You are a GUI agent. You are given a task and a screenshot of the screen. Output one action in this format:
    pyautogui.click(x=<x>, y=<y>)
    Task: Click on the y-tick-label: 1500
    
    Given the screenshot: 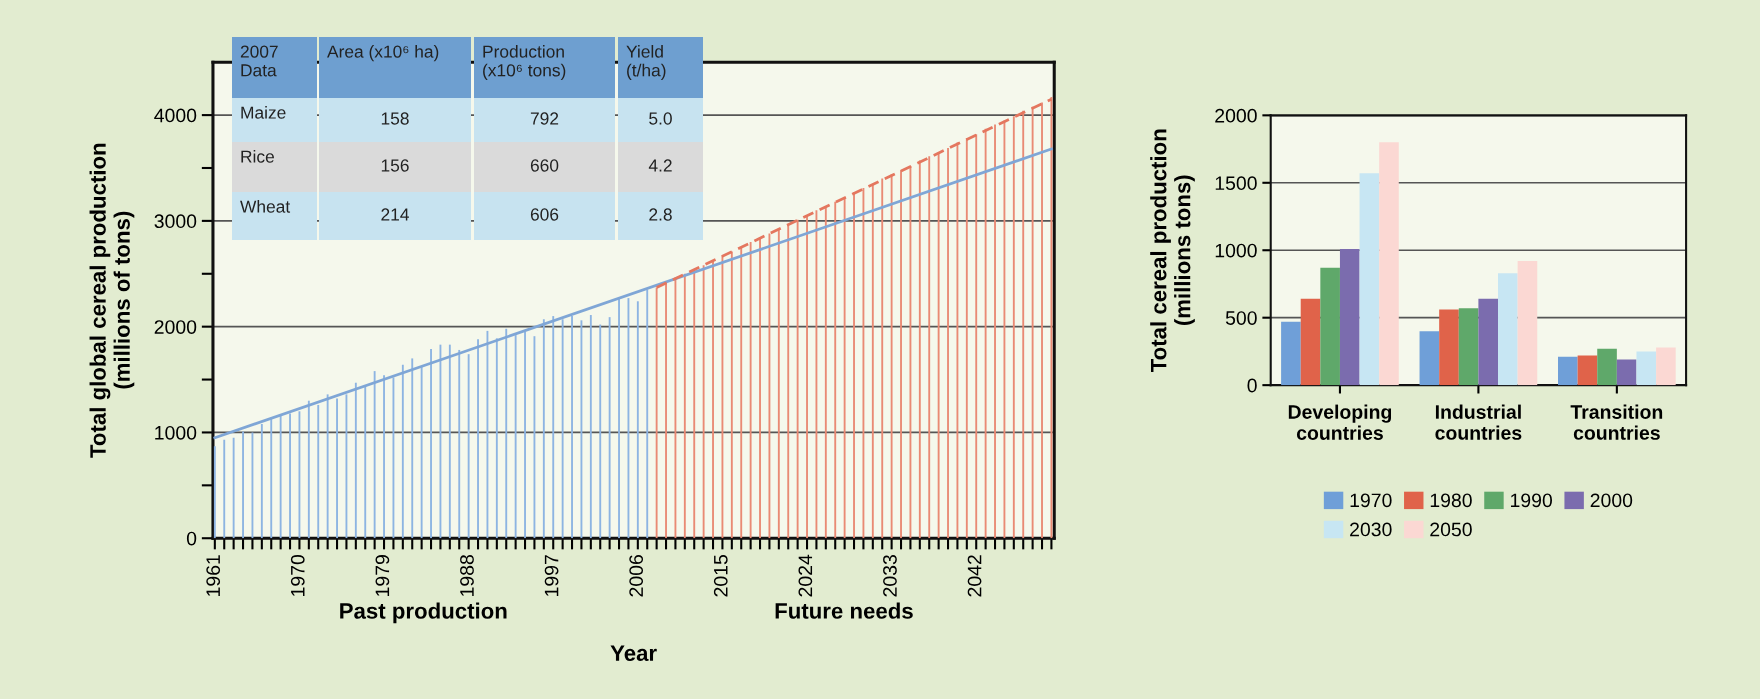 What is the action you would take?
    pyautogui.click(x=1236, y=183)
    